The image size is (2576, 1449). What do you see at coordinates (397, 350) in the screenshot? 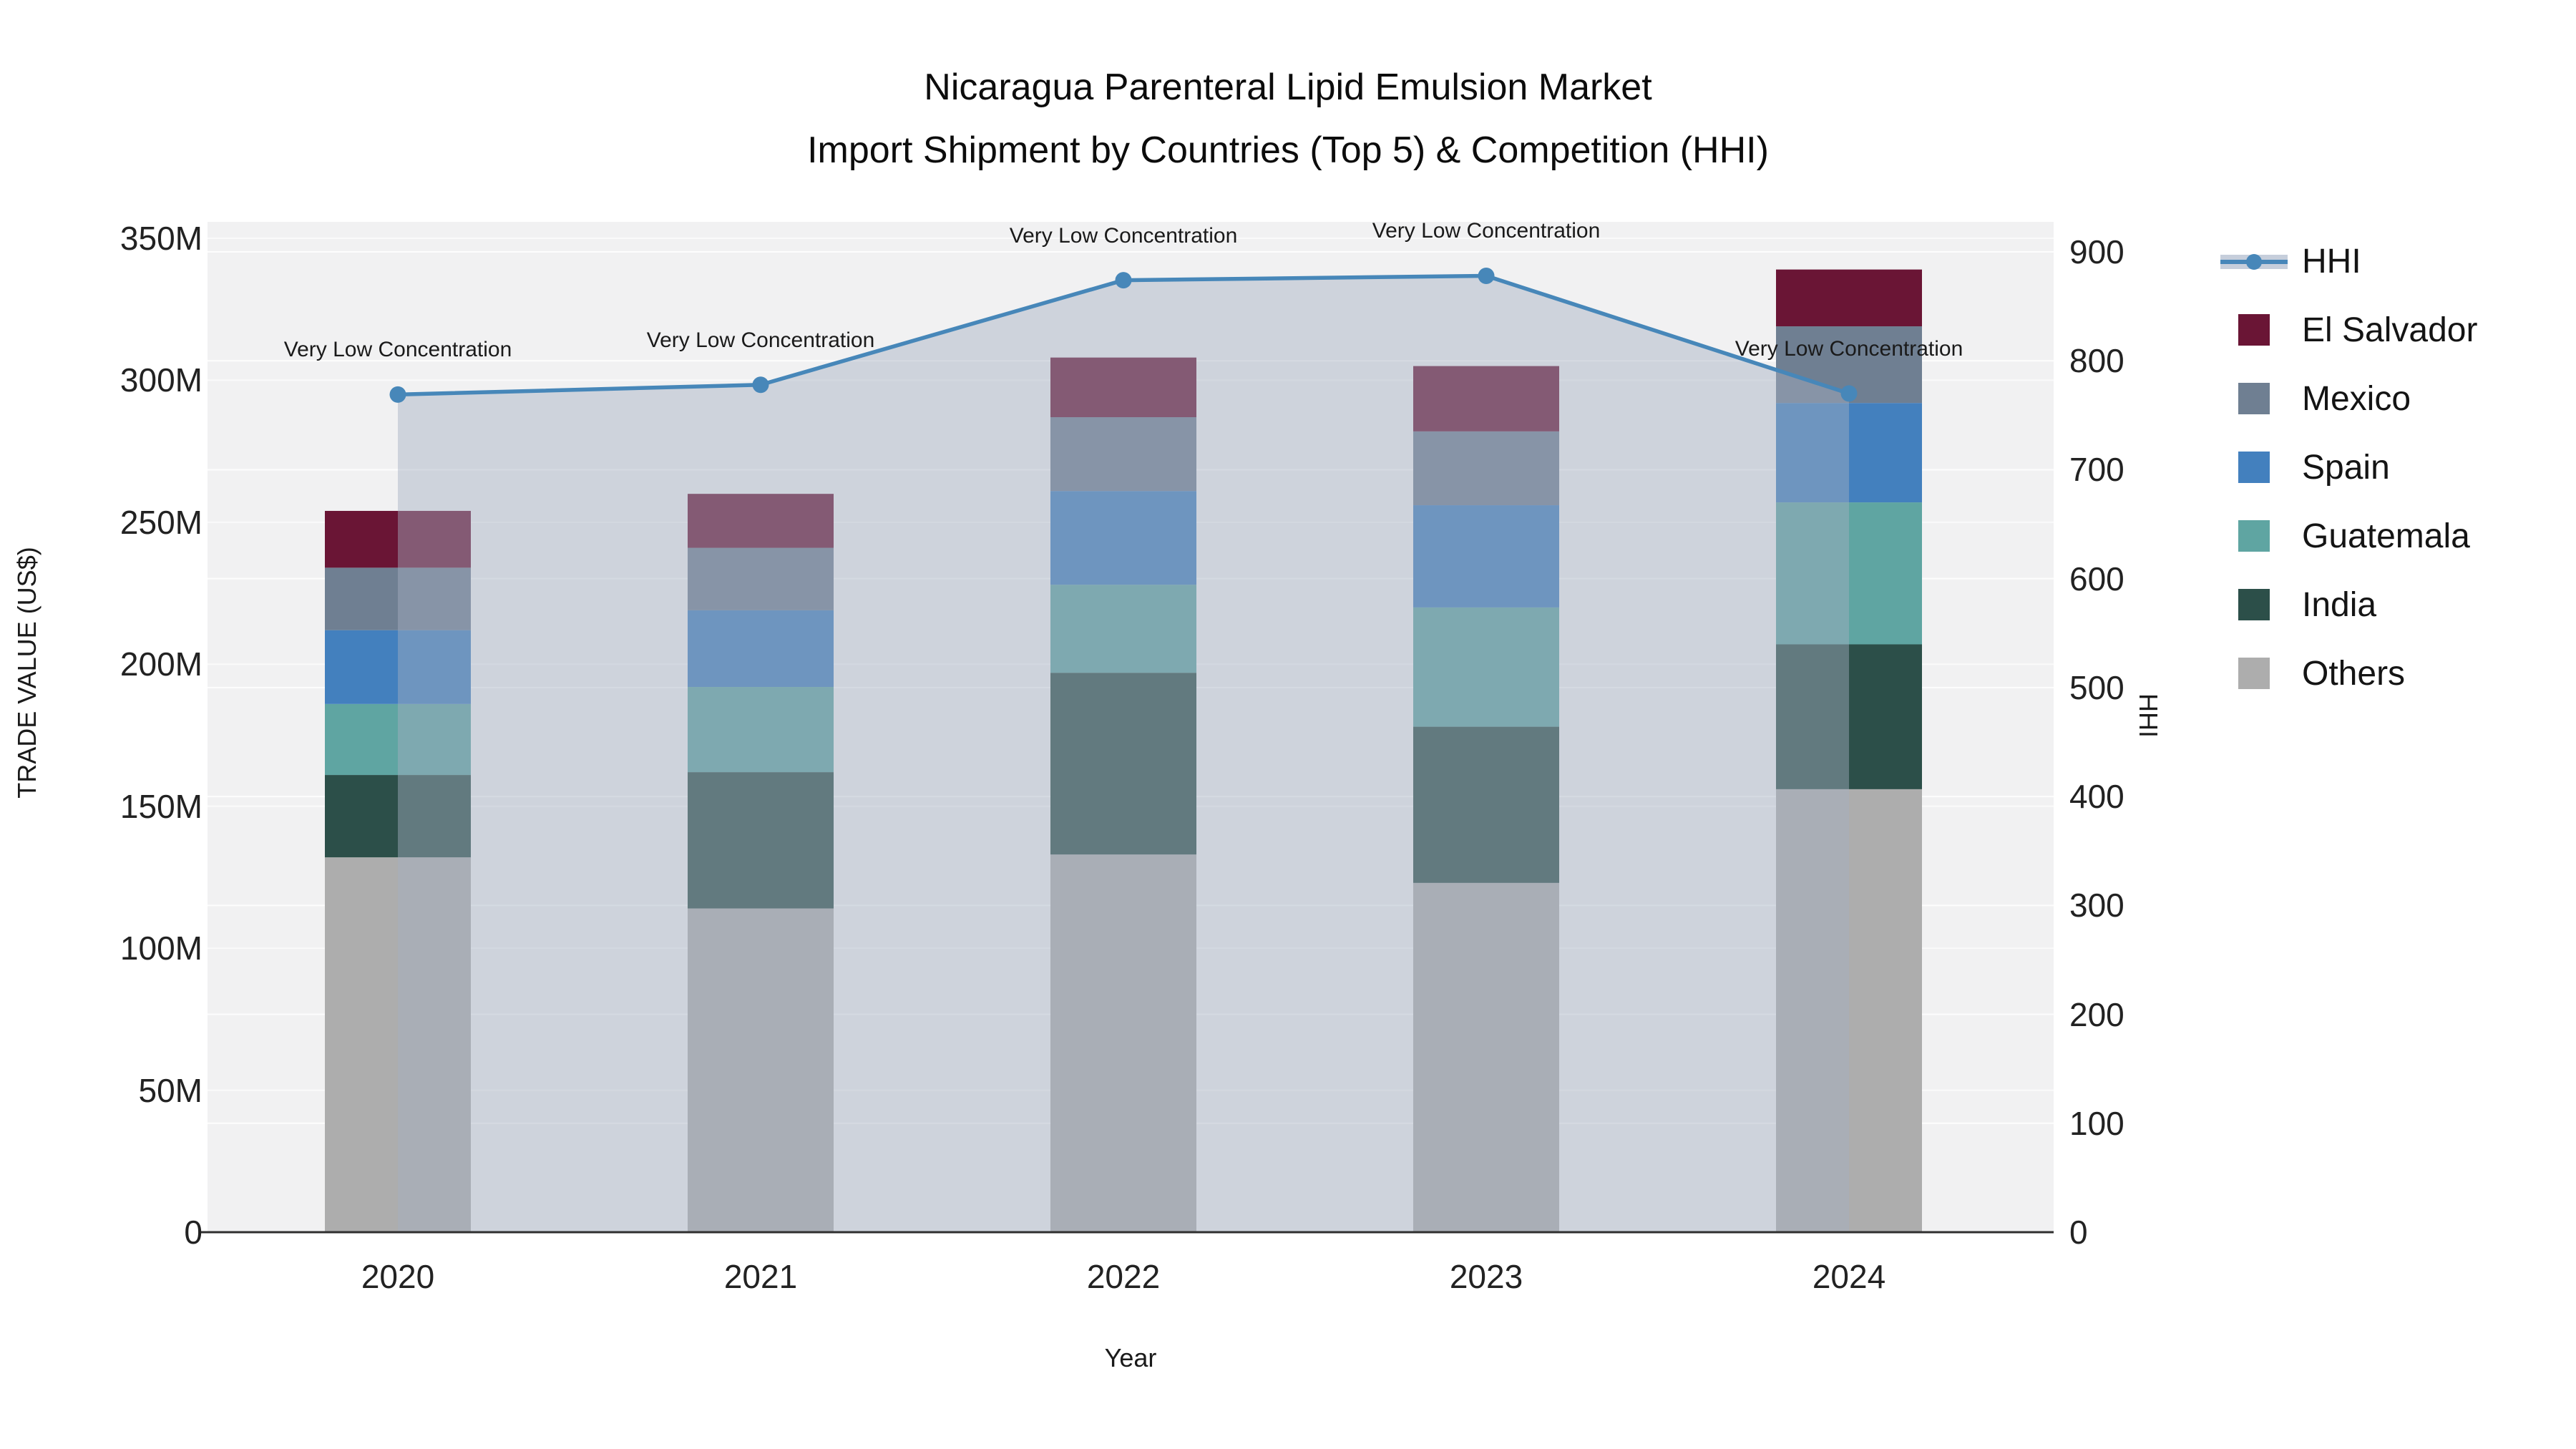
I see `annotation-2020: Very Low Concentration` at bounding box center [397, 350].